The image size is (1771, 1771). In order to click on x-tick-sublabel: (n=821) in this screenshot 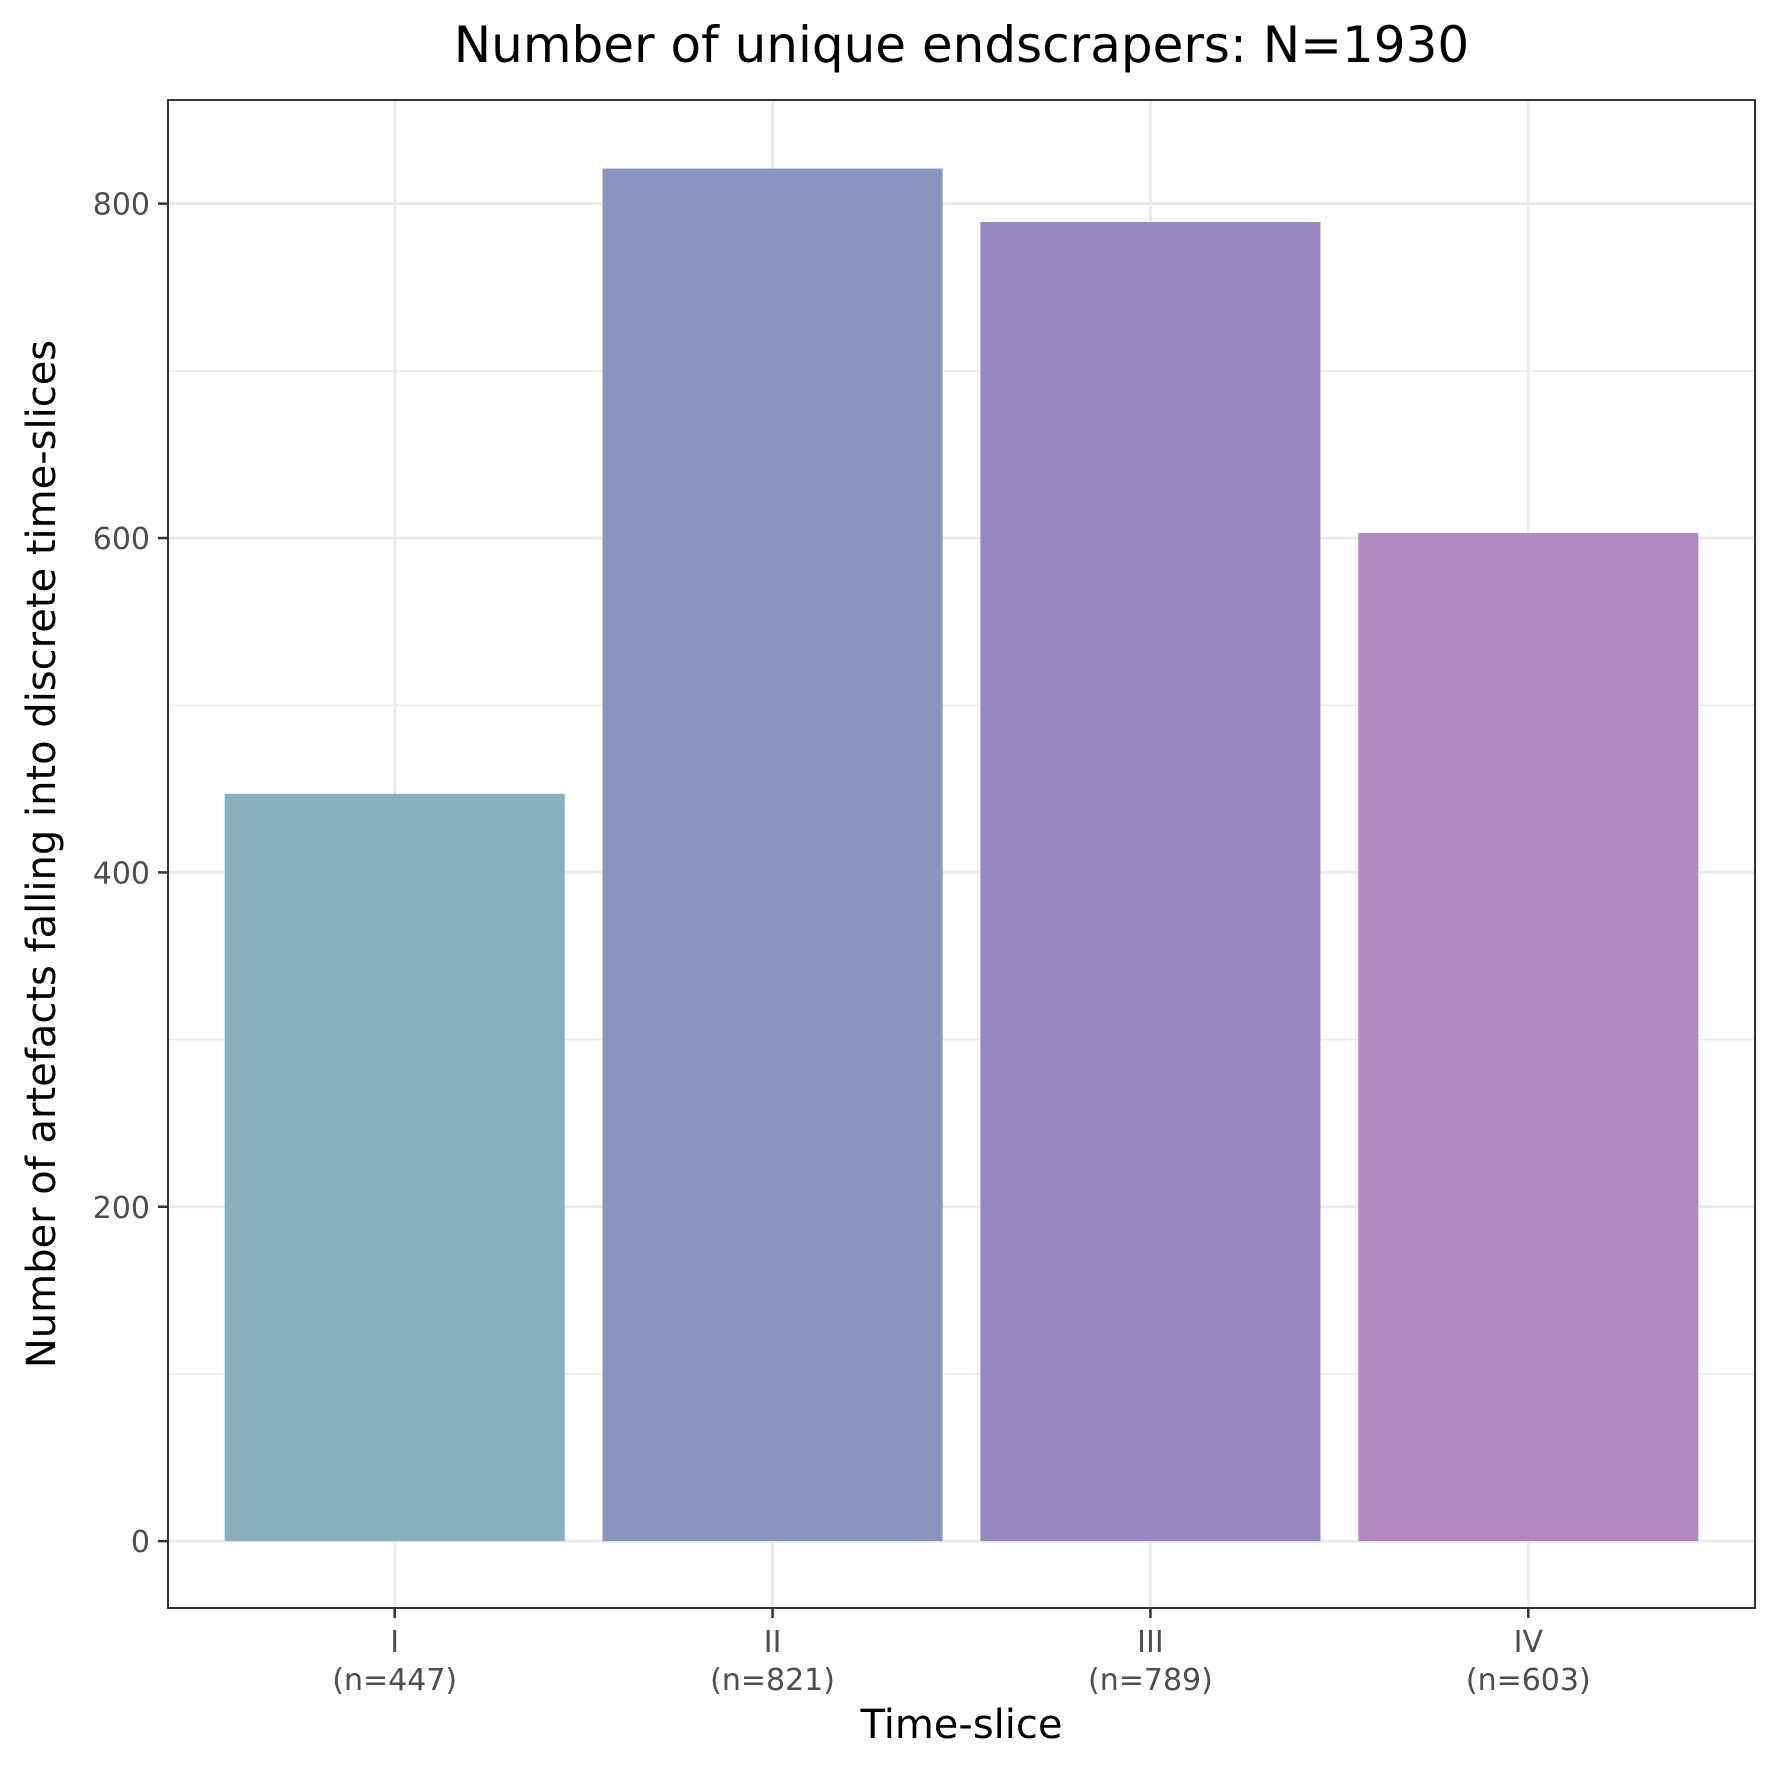, I will do `click(772, 1680)`.